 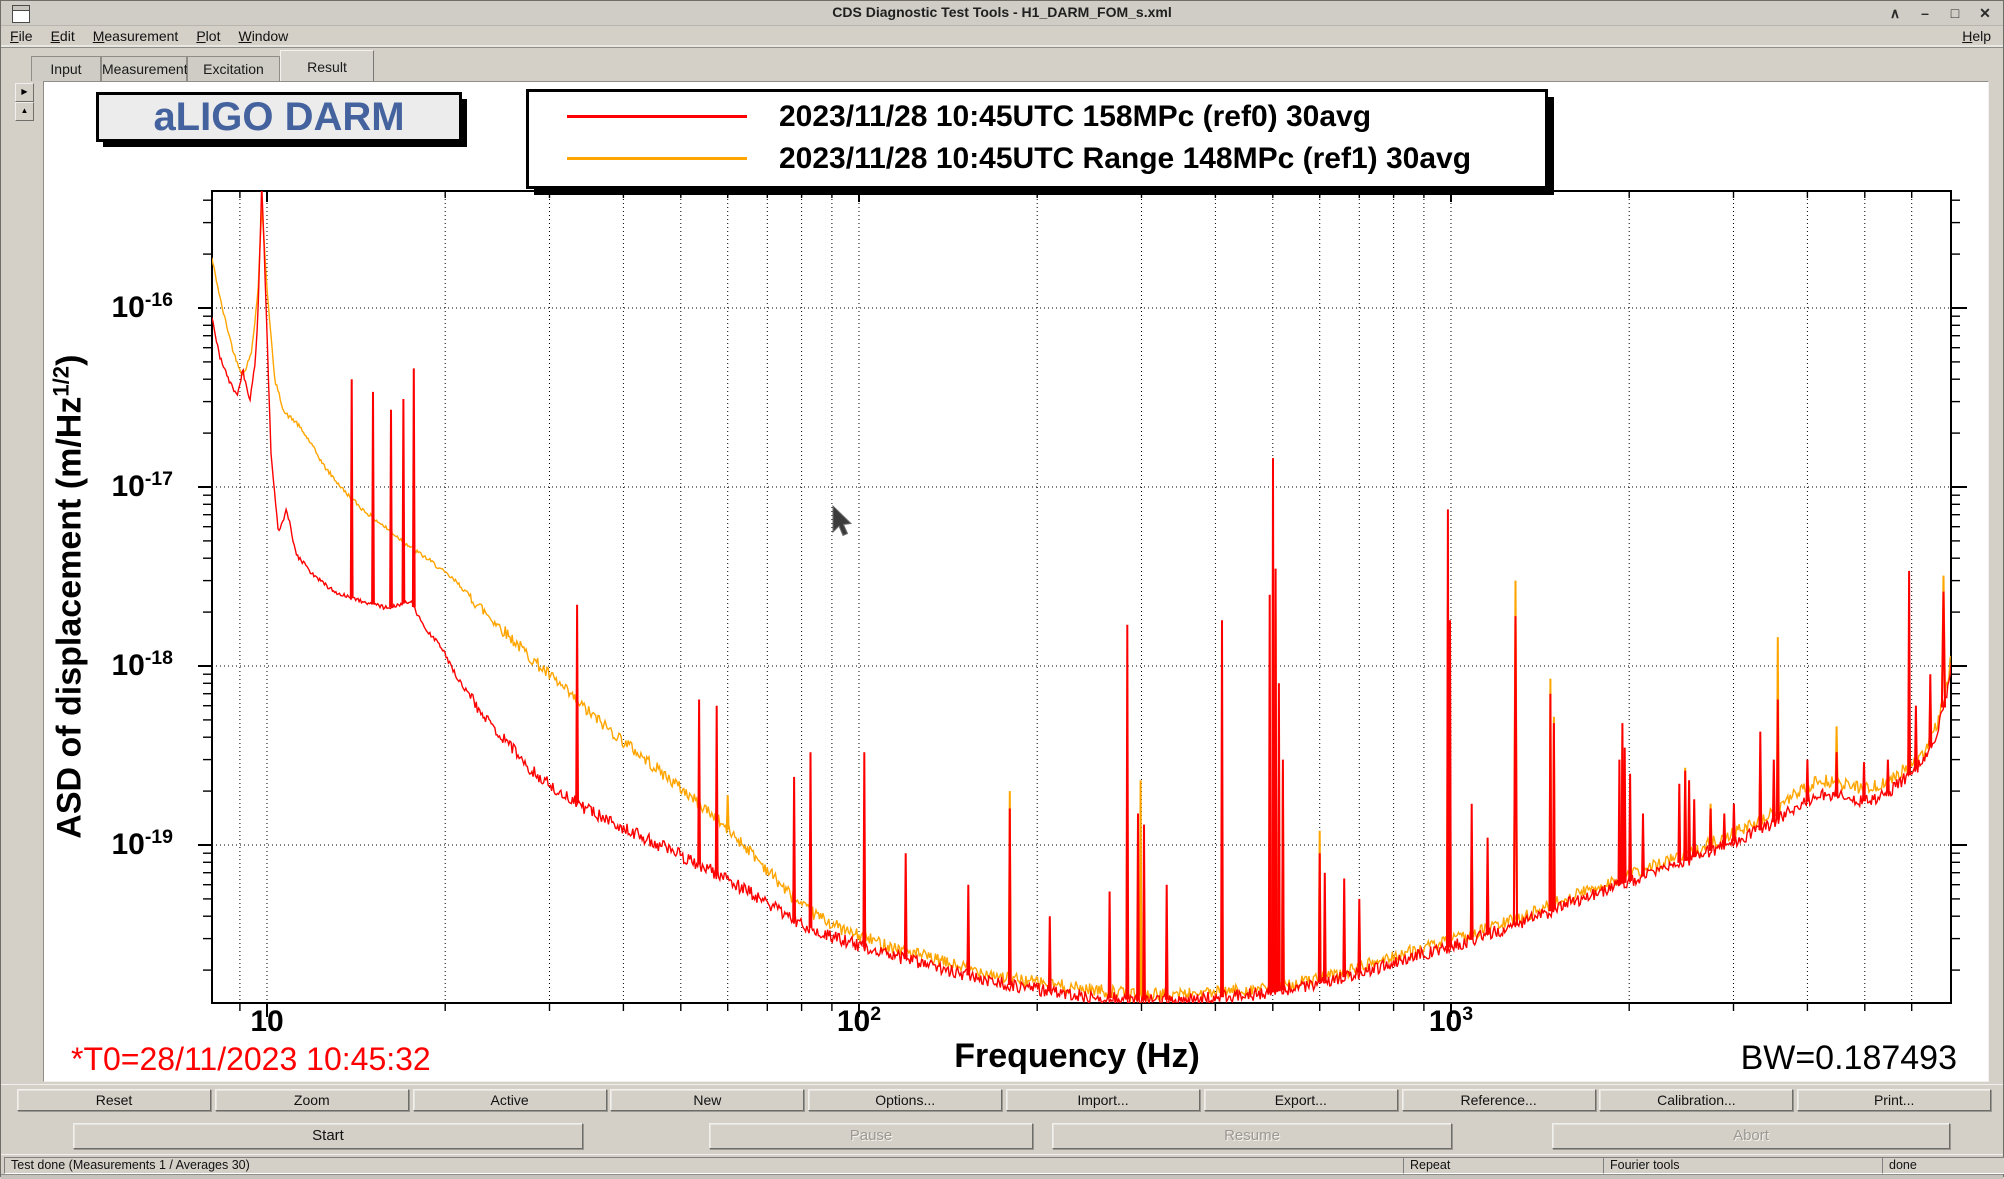 What do you see at coordinates (1077, 1056) in the screenshot?
I see `x-axis-title: Frequency (Hz)` at bounding box center [1077, 1056].